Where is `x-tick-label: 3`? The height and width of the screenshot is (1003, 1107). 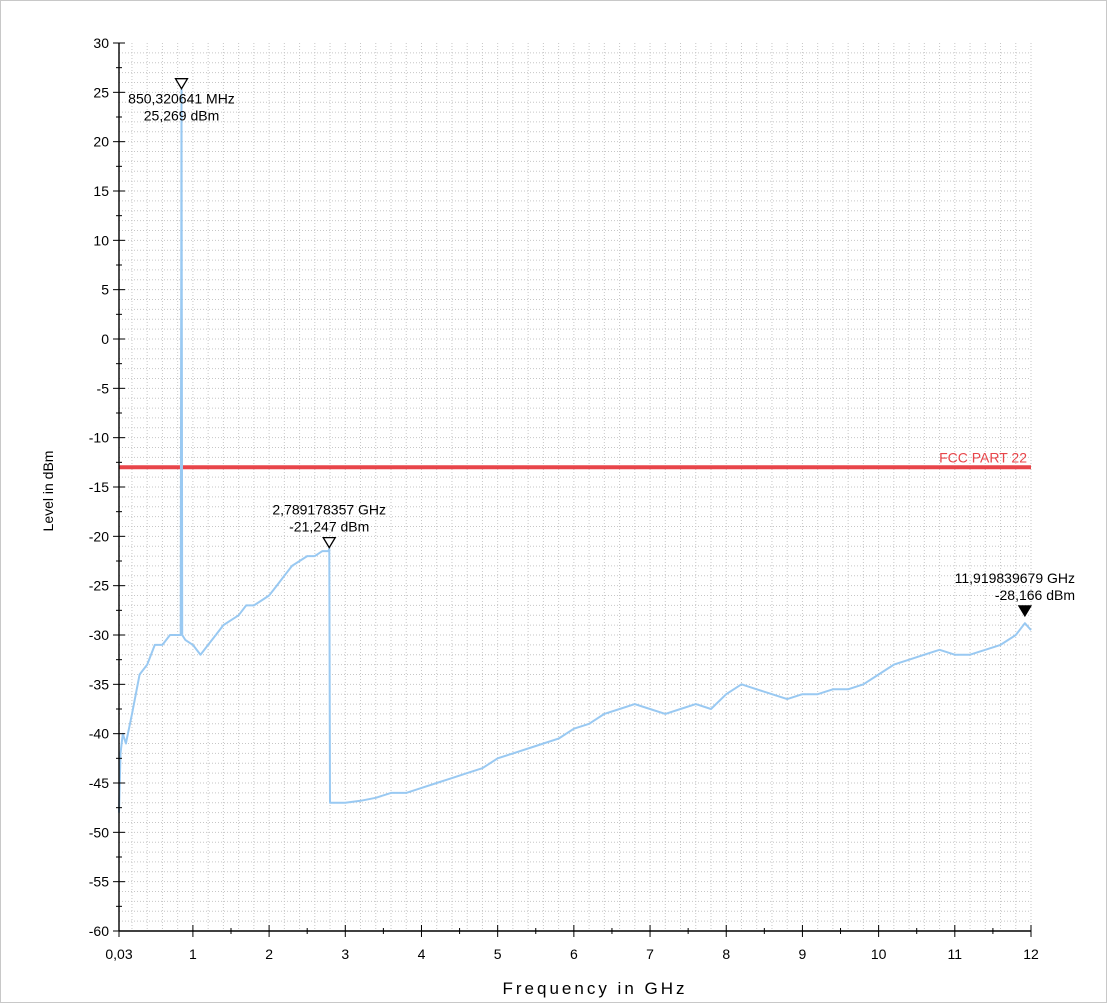 x-tick-label: 3 is located at coordinates (345, 954).